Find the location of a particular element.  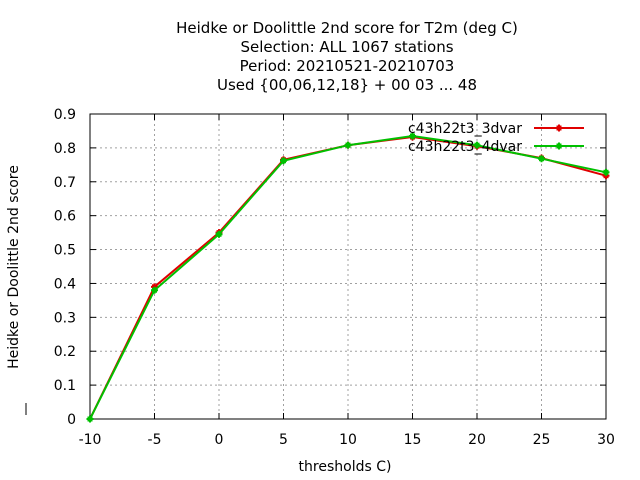

legend-label-0: c43h22t3_3dvar is located at coordinates (465, 129).